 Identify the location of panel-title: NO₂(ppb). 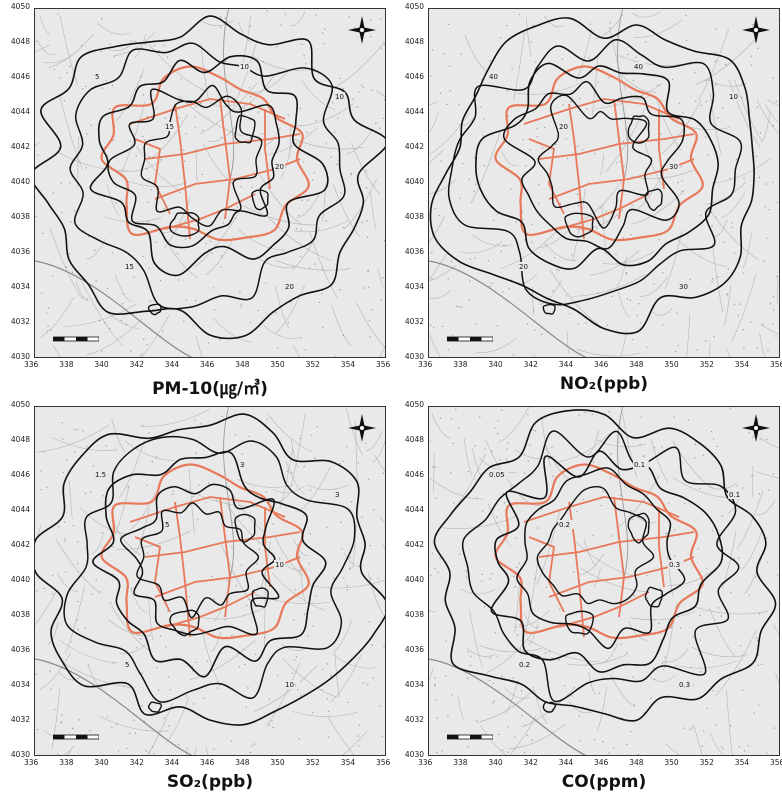
(604, 384).